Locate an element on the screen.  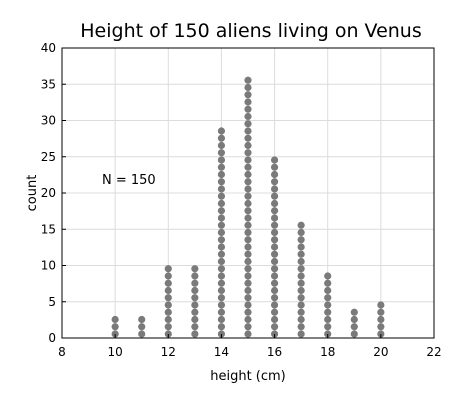
y-tick-label-15: 15 is located at coordinates (48, 229).